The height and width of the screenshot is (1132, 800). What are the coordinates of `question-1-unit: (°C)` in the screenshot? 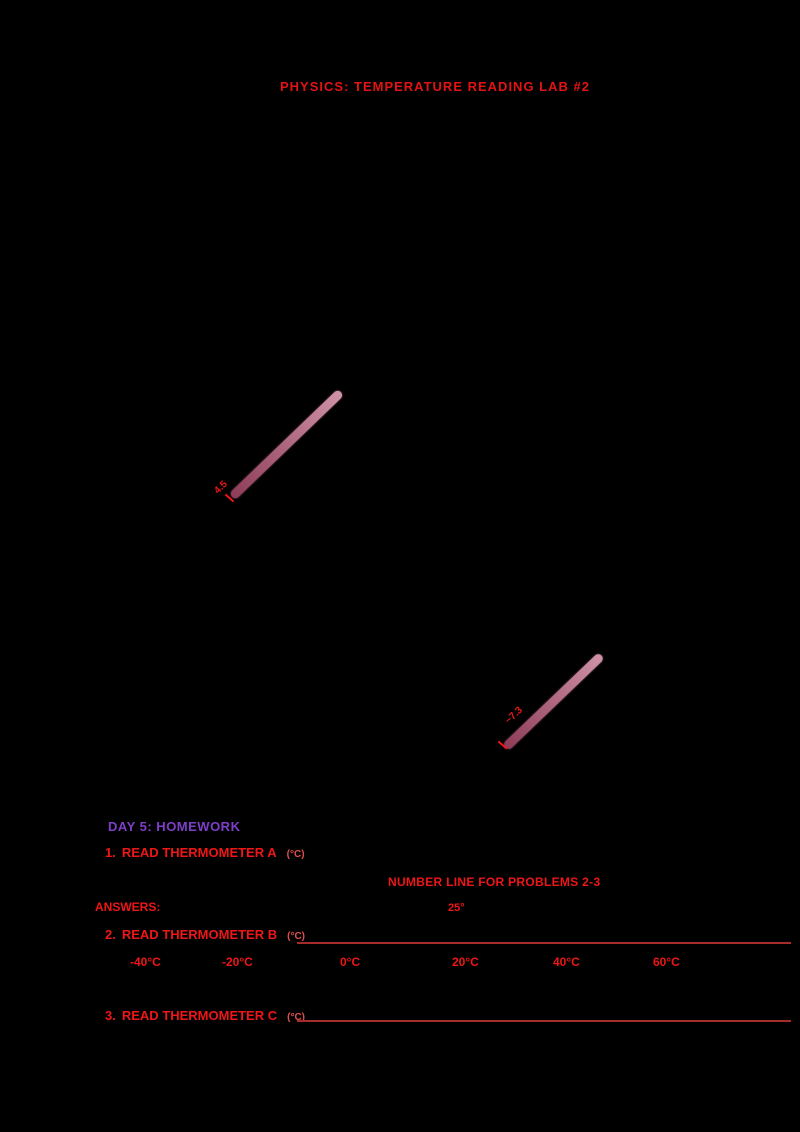 It's located at (295, 854).